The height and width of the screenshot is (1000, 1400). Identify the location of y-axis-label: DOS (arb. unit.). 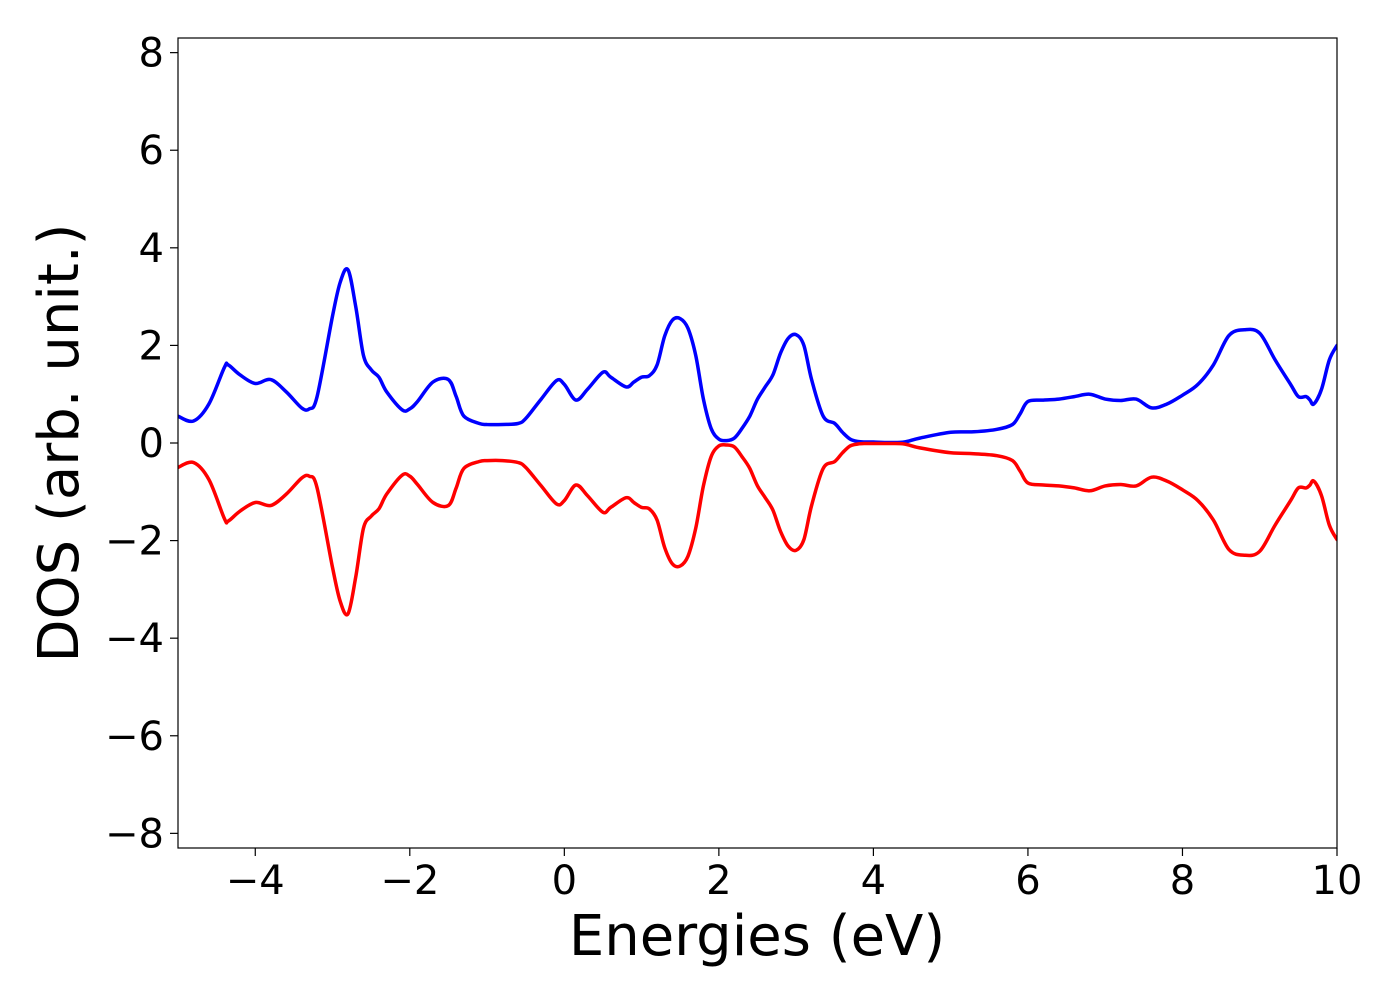
(59, 442).